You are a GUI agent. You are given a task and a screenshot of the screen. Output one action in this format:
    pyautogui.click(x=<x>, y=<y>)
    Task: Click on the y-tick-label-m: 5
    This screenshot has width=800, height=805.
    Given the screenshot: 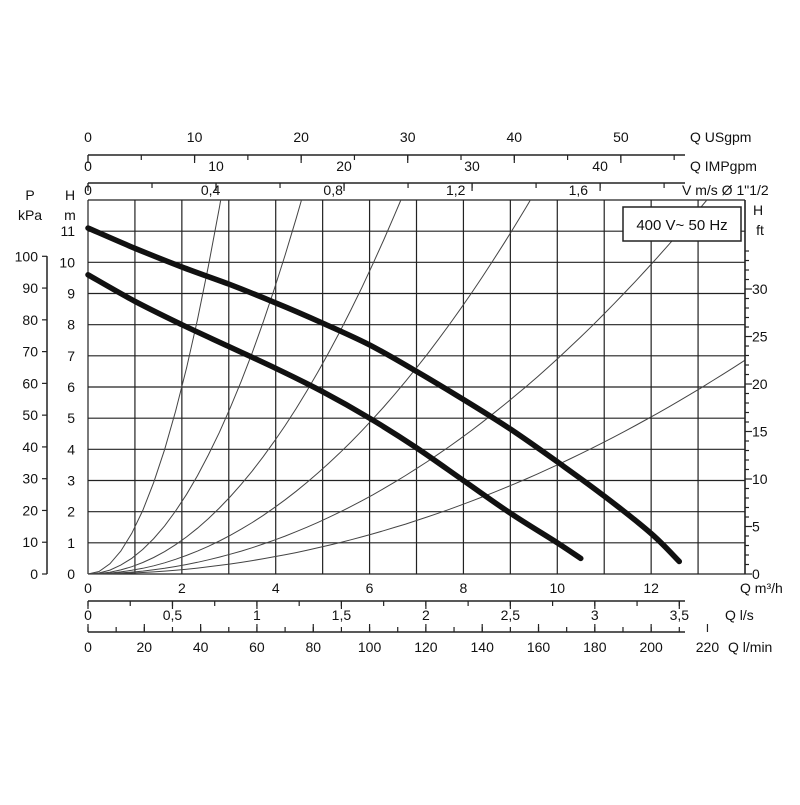 What is the action you would take?
    pyautogui.click(x=71, y=418)
    